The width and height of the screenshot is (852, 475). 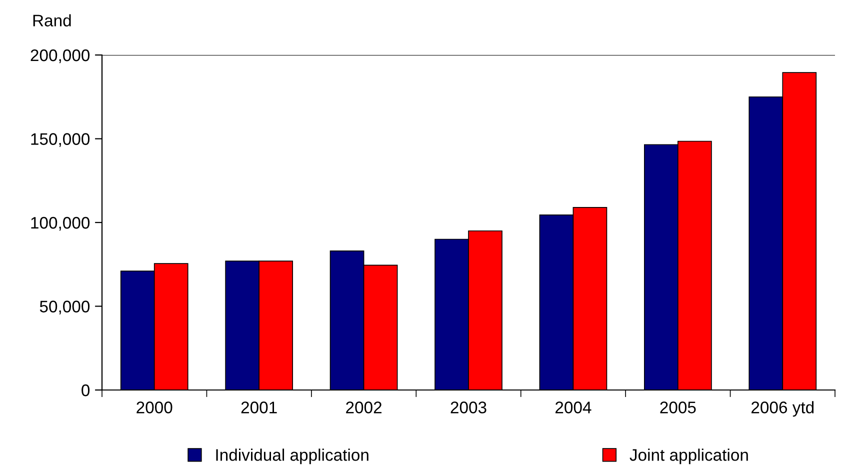 What do you see at coordinates (65, 307) in the screenshot?
I see `y-tick-label: 50,000` at bounding box center [65, 307].